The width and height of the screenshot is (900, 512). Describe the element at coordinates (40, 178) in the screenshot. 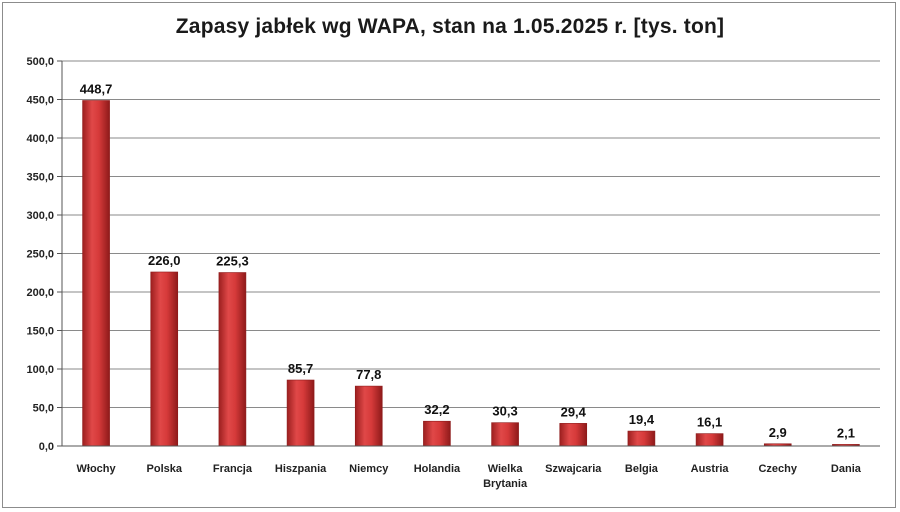

I see `y-tick-label: 350,0` at that location.